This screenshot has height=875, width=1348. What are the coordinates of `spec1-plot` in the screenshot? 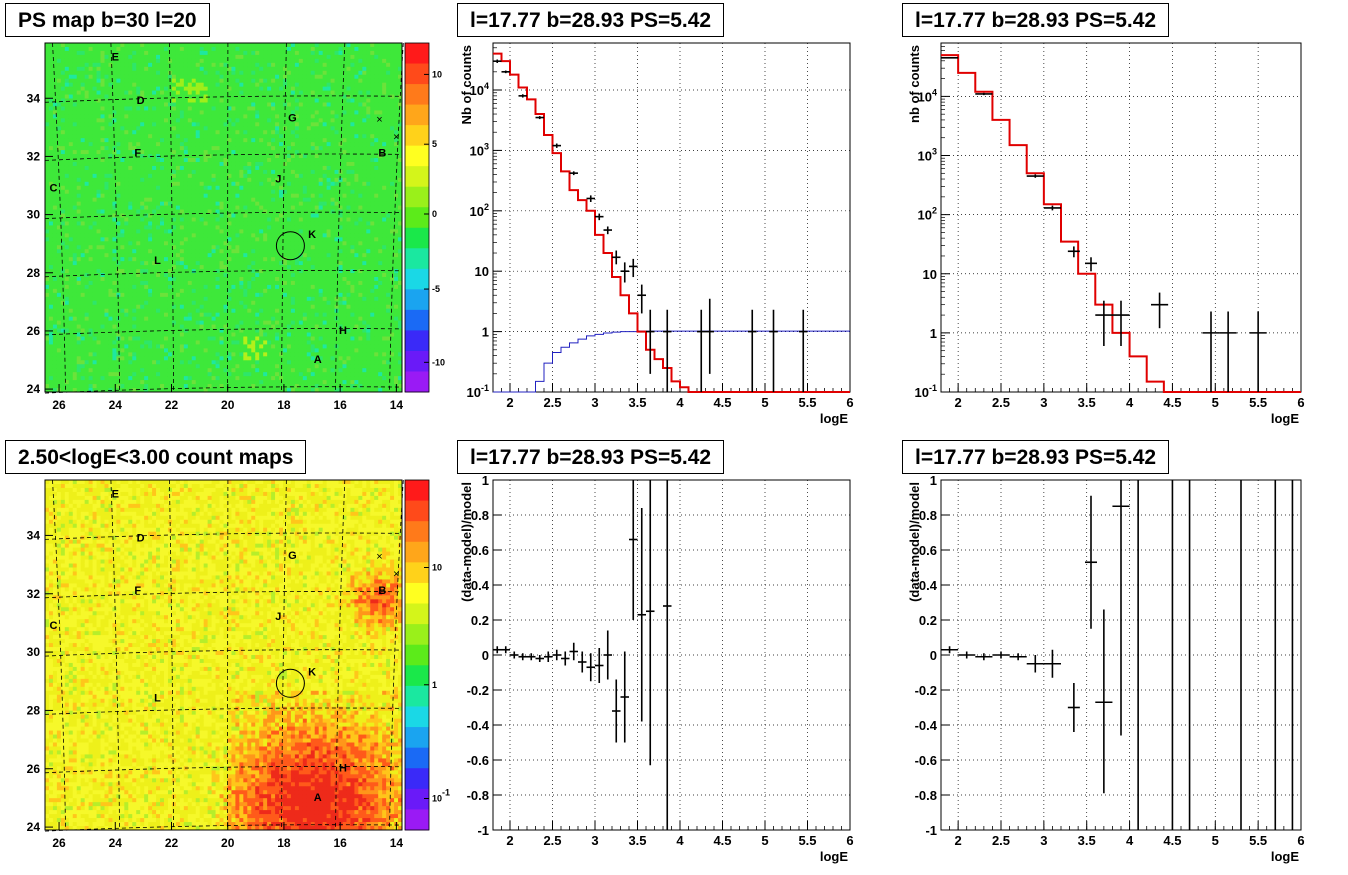 It's located at (671, 217).